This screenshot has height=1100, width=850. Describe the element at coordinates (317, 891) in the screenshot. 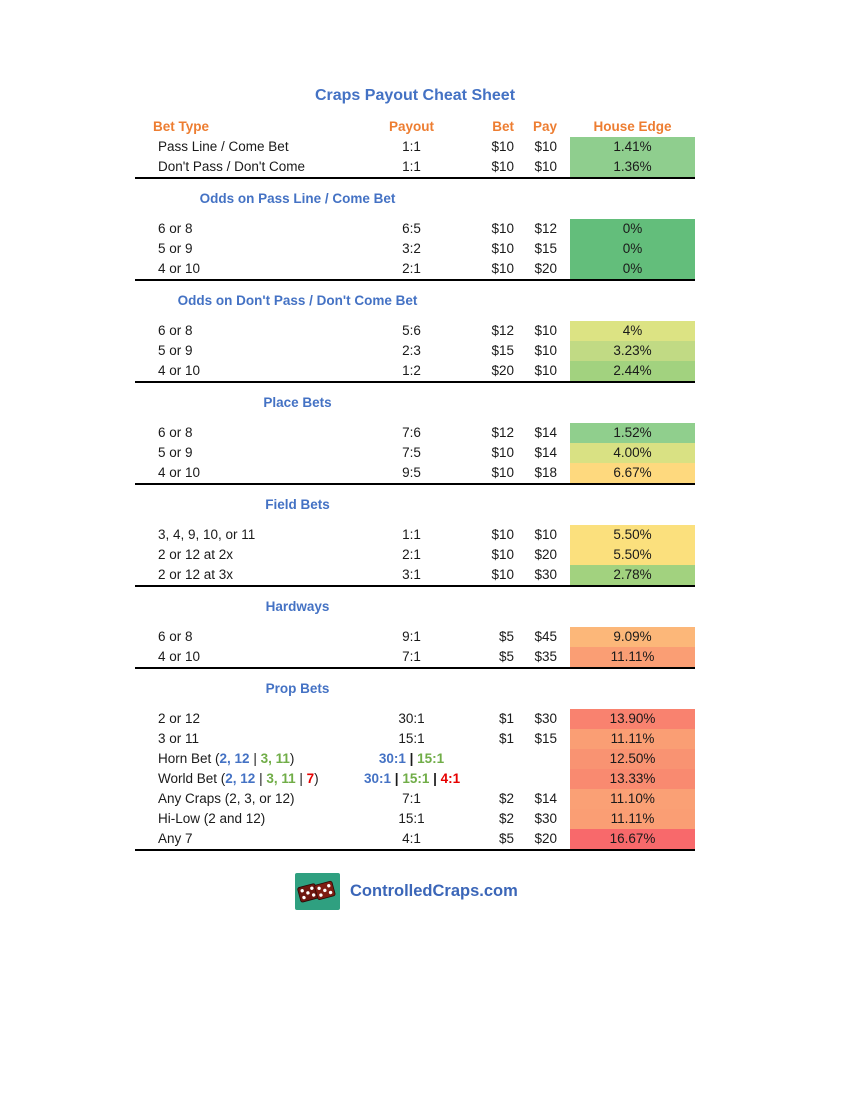

I see `dice-logo-icon` at that location.